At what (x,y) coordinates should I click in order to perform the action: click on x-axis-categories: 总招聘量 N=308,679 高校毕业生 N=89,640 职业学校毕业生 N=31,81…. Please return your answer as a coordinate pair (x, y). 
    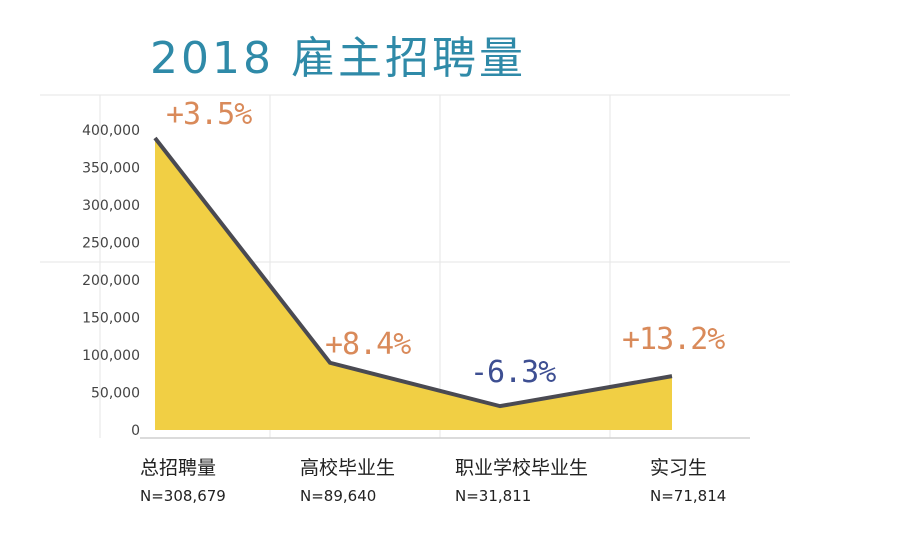
    Looking at the image, I should click on (433, 481).